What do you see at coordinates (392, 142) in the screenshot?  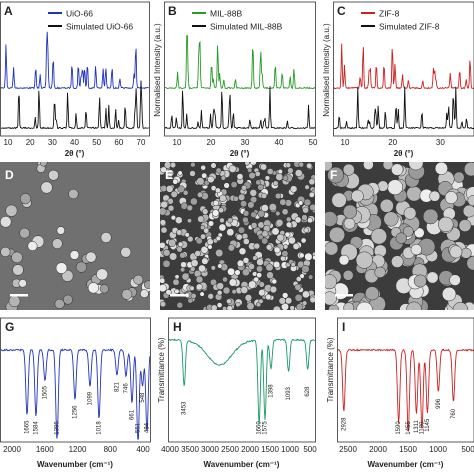 I see `x-tick-label: 20` at bounding box center [392, 142].